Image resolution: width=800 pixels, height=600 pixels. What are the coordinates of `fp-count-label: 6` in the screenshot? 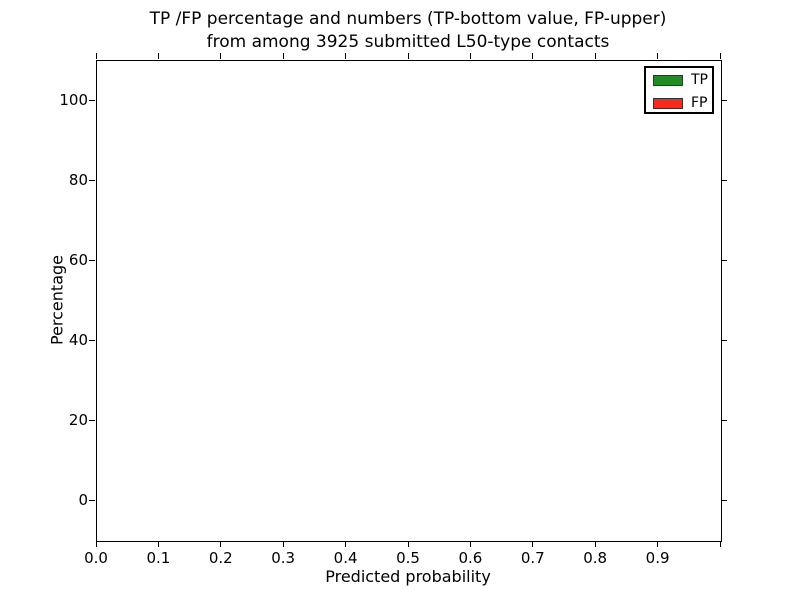 It's located at (626, 355).